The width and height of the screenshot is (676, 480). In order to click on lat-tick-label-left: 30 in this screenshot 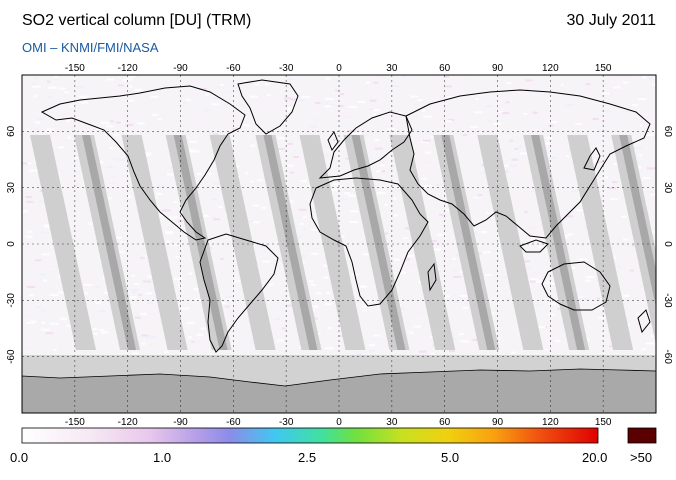, I will do `click(11, 188)`.